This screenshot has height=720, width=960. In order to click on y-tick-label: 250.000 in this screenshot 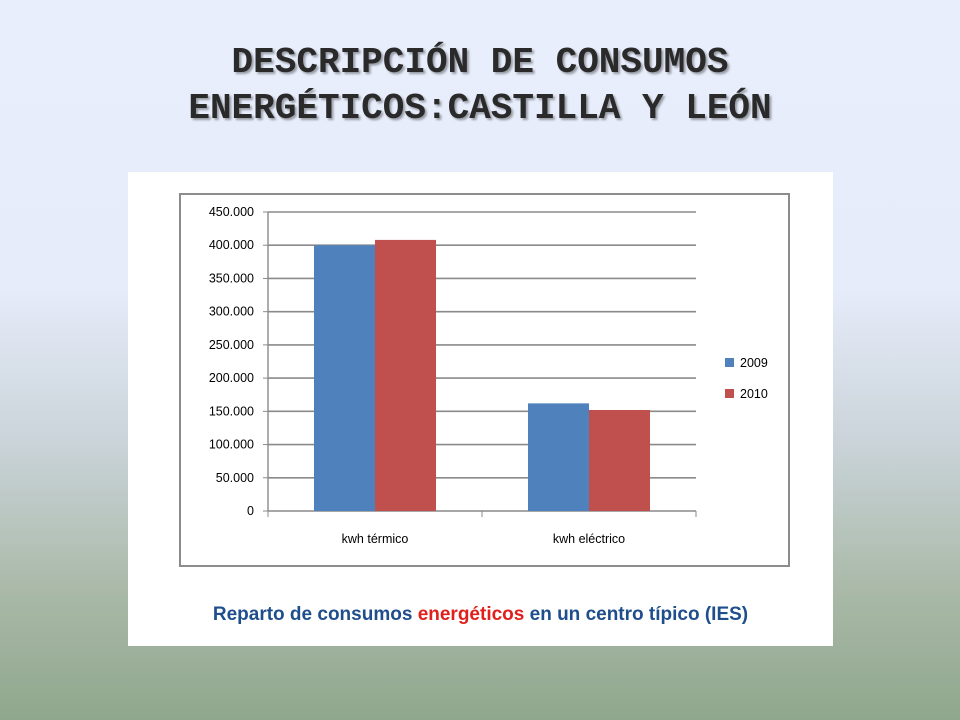, I will do `click(231, 345)`.